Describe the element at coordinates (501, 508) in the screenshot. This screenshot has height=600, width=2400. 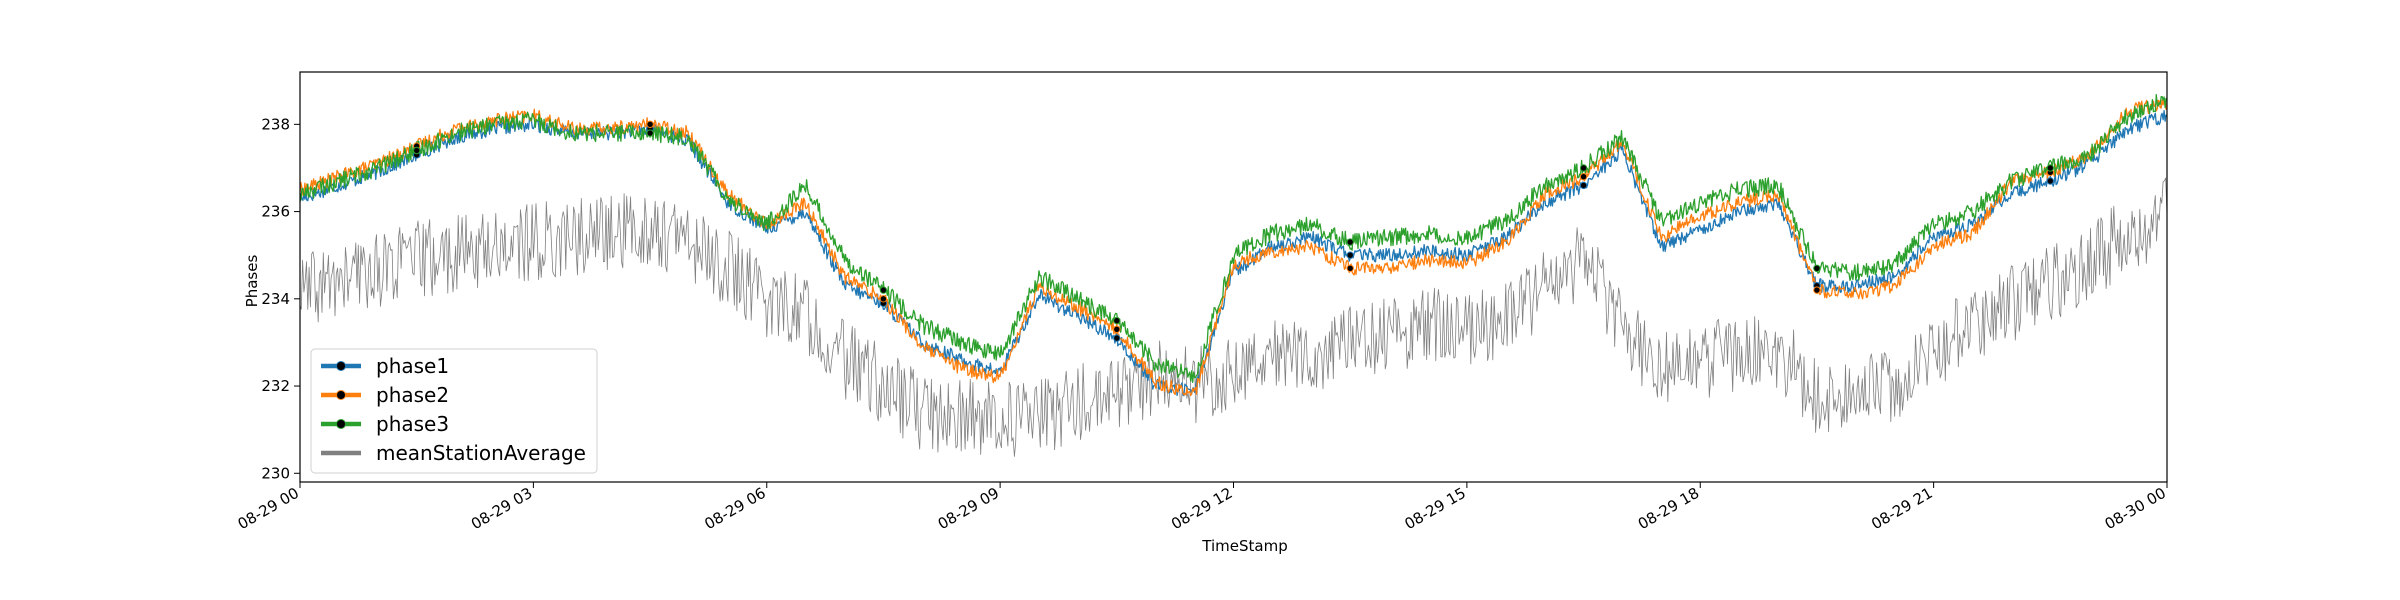
I see `x-tick-label: 08-29 03` at that location.